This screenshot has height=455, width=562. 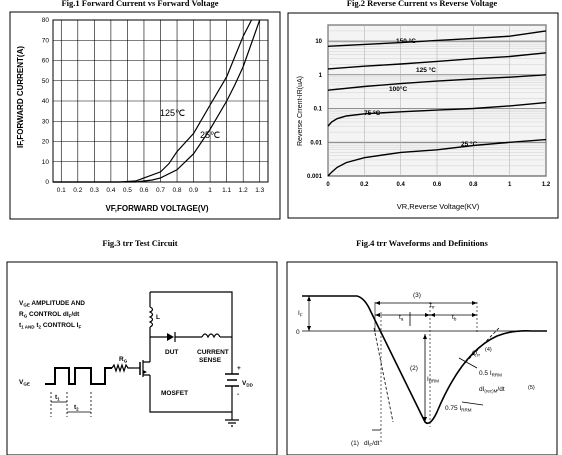 I want to click on fig3-desc-line2: RG CONTROL dIF/dt, so click(x=49, y=315).